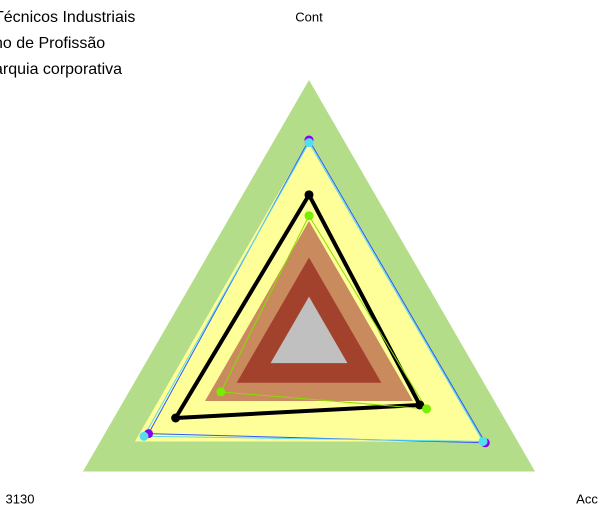 Image resolution: width=604 pixels, height=514 pixels. What do you see at coordinates (309, 16) in the screenshot?
I see `axis-label: Cont` at bounding box center [309, 16].